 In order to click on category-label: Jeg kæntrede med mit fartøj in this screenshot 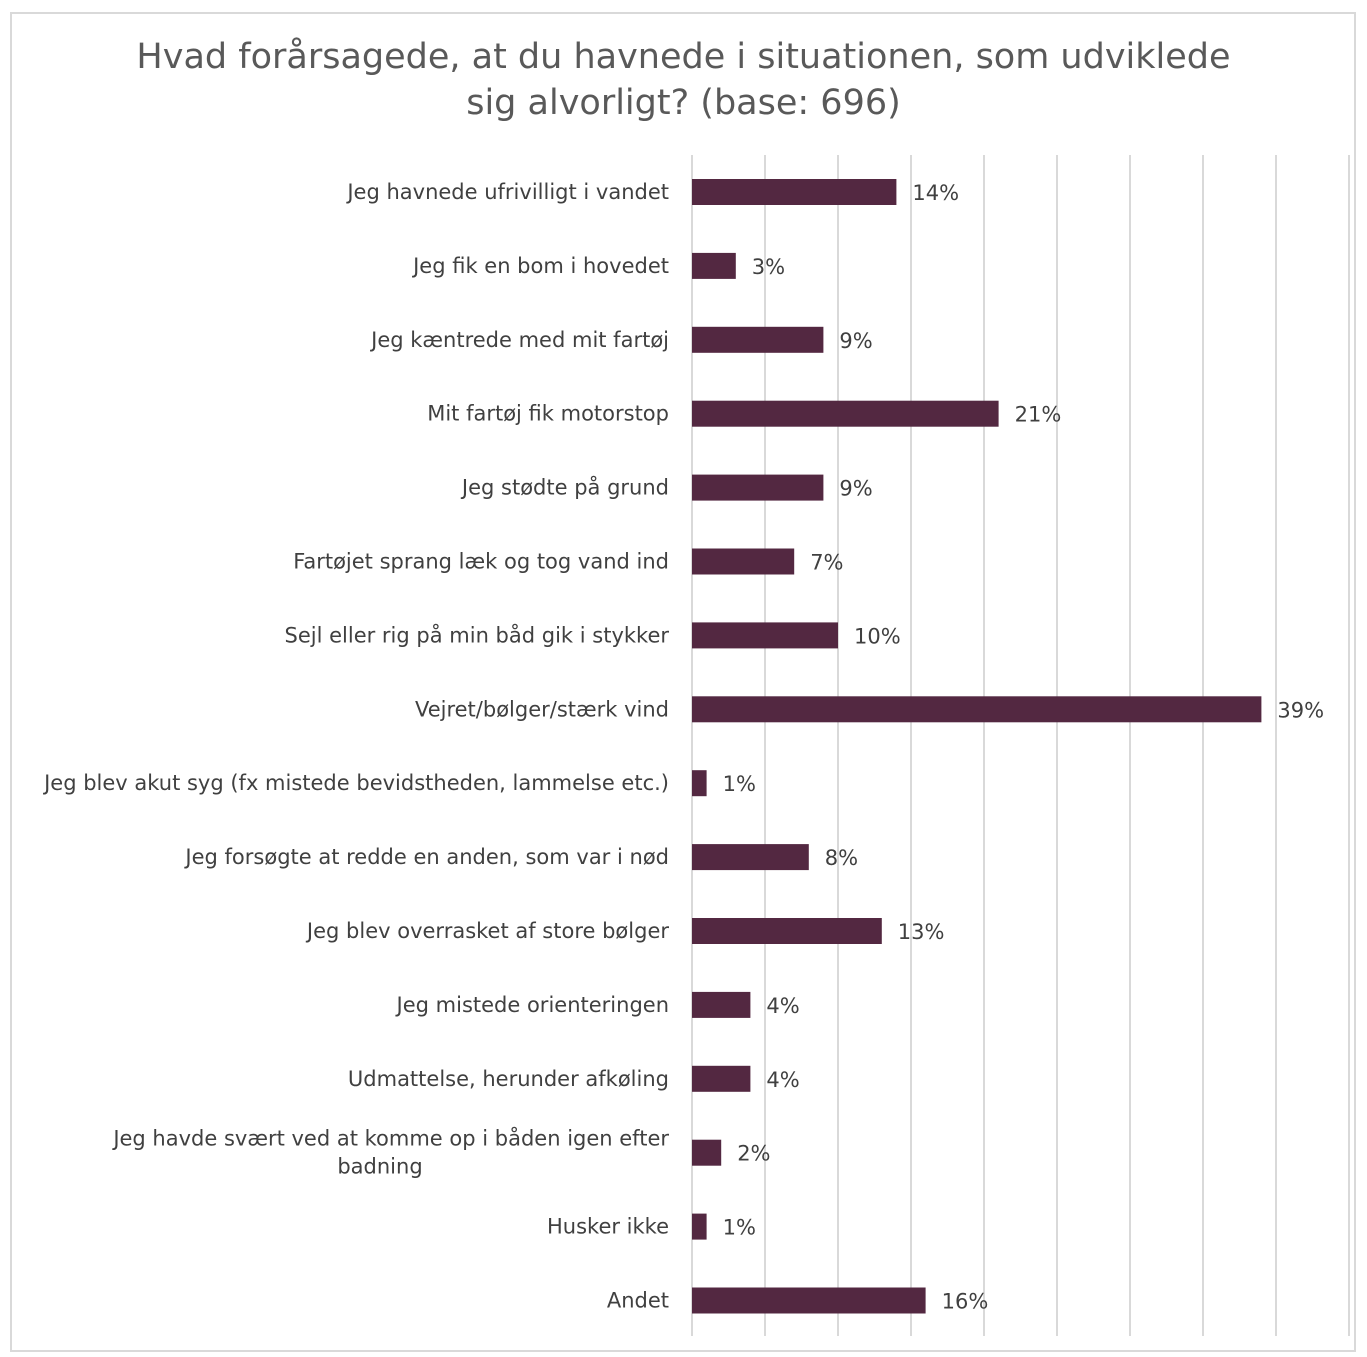, I will do `click(519, 340)`.